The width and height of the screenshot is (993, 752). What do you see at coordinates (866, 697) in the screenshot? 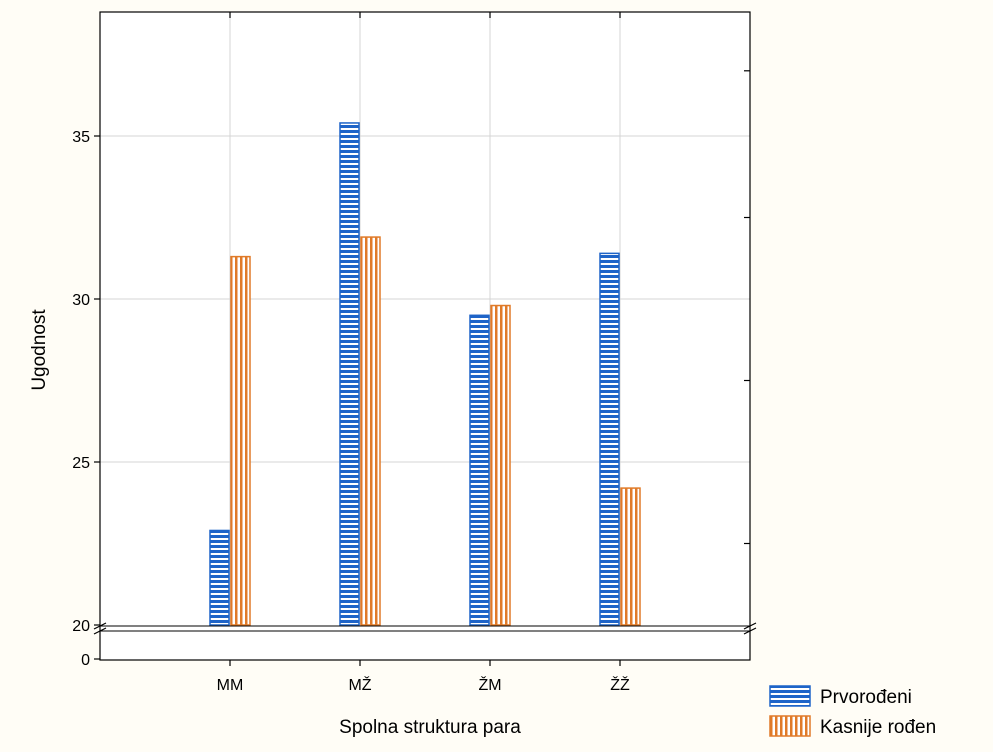
I see `legend-label-prvorodeni: Prvorođeni` at bounding box center [866, 697].